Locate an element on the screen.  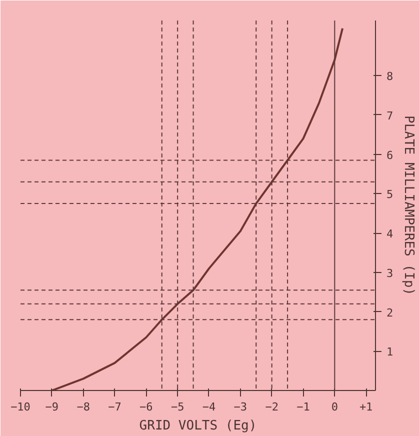
y-tick-label: 6 is located at coordinates (390, 155).